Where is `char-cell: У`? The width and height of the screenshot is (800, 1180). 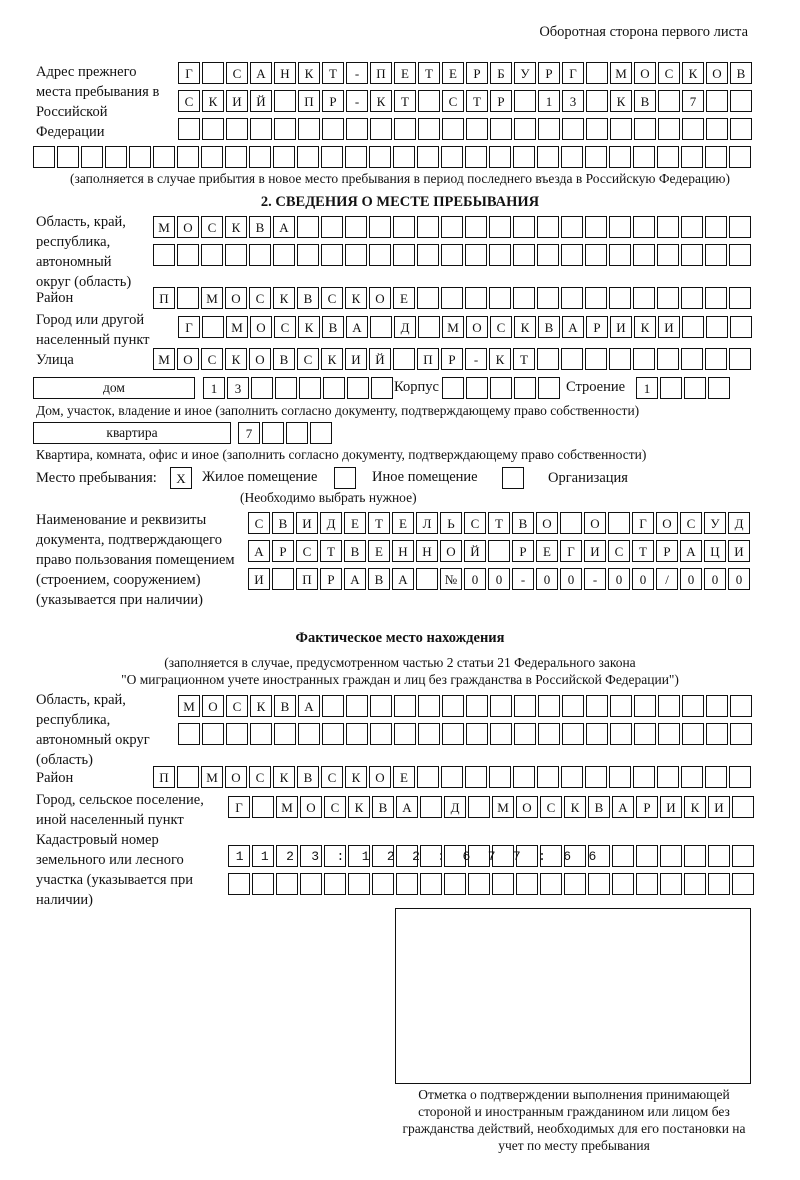 char-cell: У is located at coordinates (525, 73).